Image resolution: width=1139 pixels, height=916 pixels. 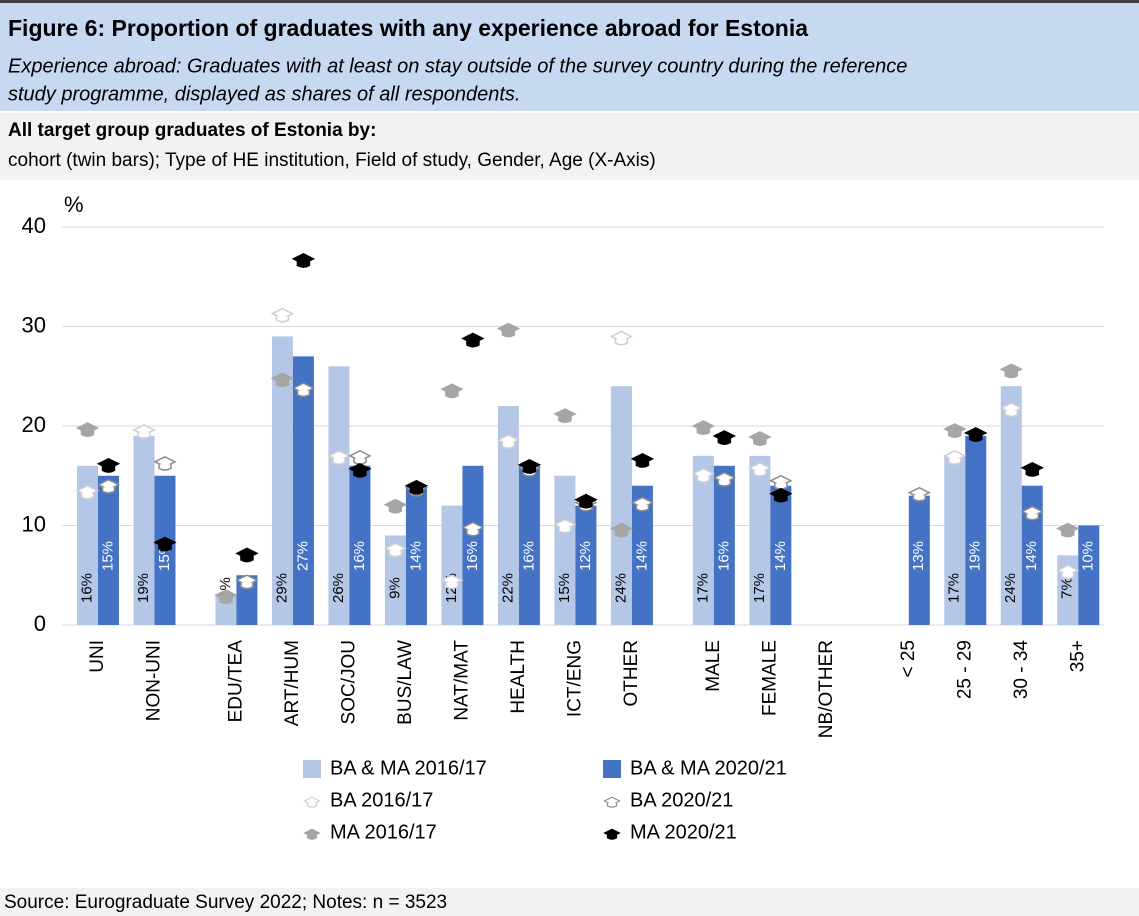 I want to click on x-tick-label: SOC/JOU, so click(x=348, y=682).